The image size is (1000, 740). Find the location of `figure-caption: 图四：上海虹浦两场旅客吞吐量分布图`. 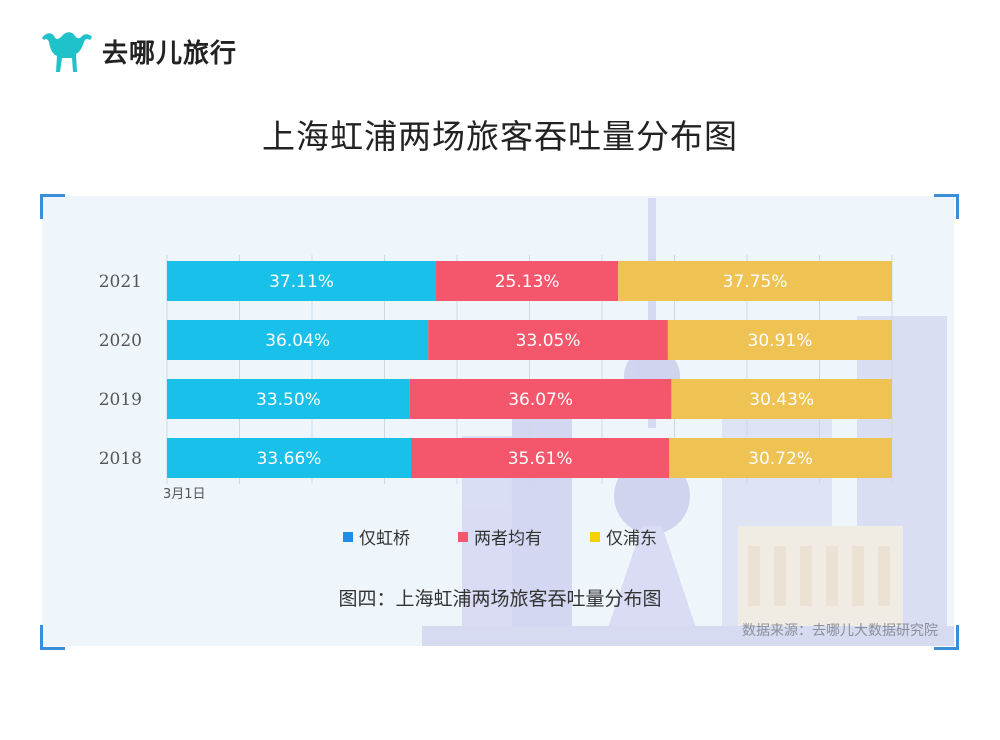

figure-caption: 图四：上海虹浦两场旅客吞吐量分布图 is located at coordinates (500, 599).